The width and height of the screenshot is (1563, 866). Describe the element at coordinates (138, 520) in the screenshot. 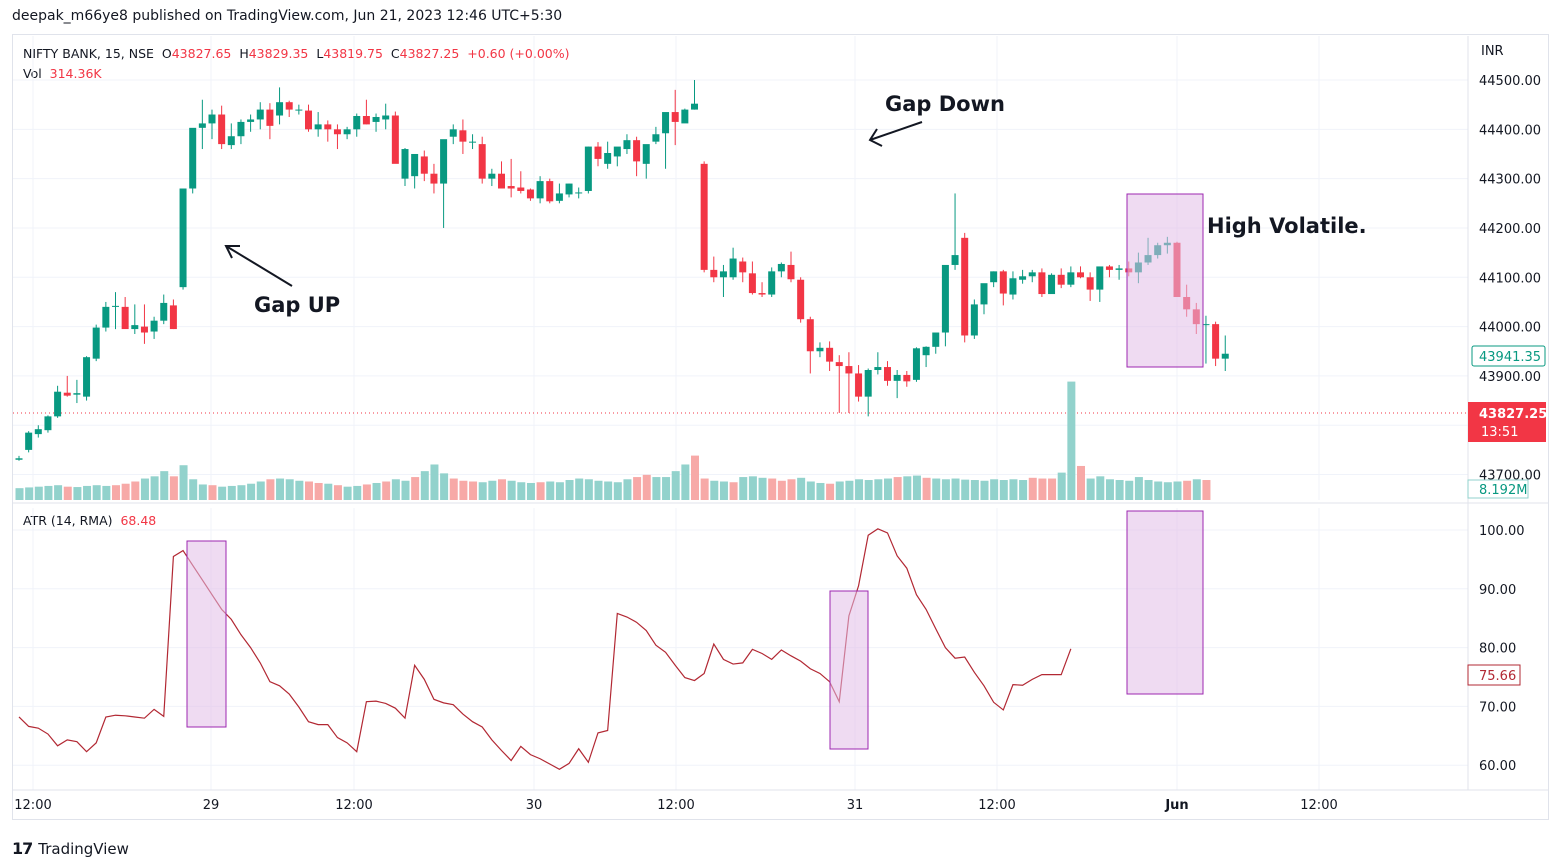

I see `atr-value: 68.48` at that location.